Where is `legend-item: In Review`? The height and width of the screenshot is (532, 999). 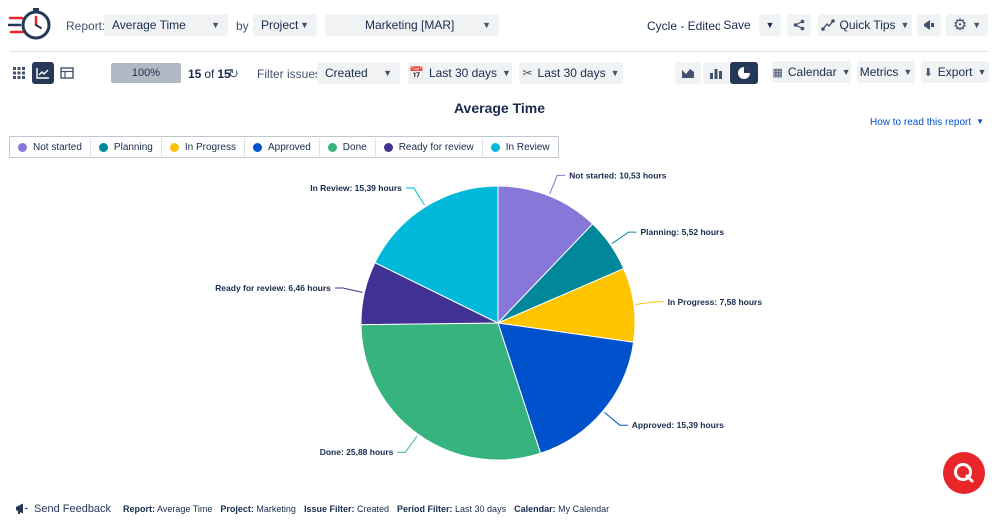 legend-item: In Review is located at coordinates (520, 147).